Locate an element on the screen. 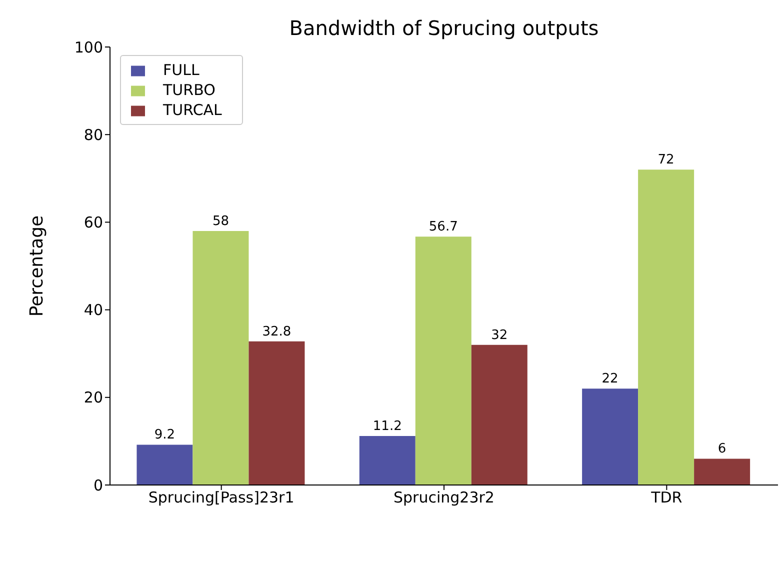  y-tick-label: 100 is located at coordinates (88, 47).